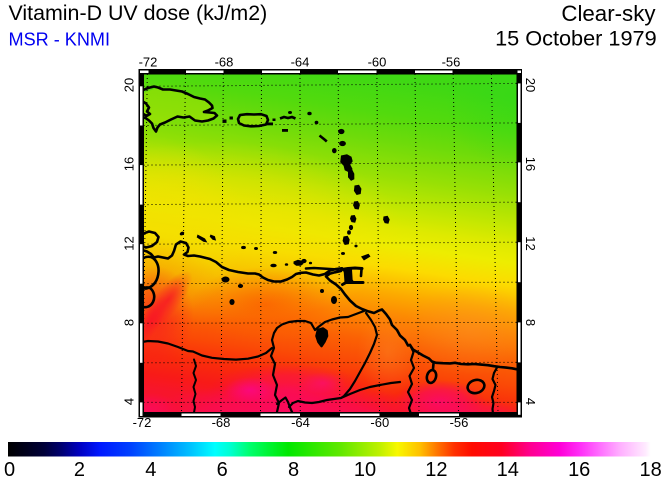 The width and height of the screenshot is (665, 480). What do you see at coordinates (9, 469) in the screenshot?
I see `svg-text: 0` at bounding box center [9, 469].